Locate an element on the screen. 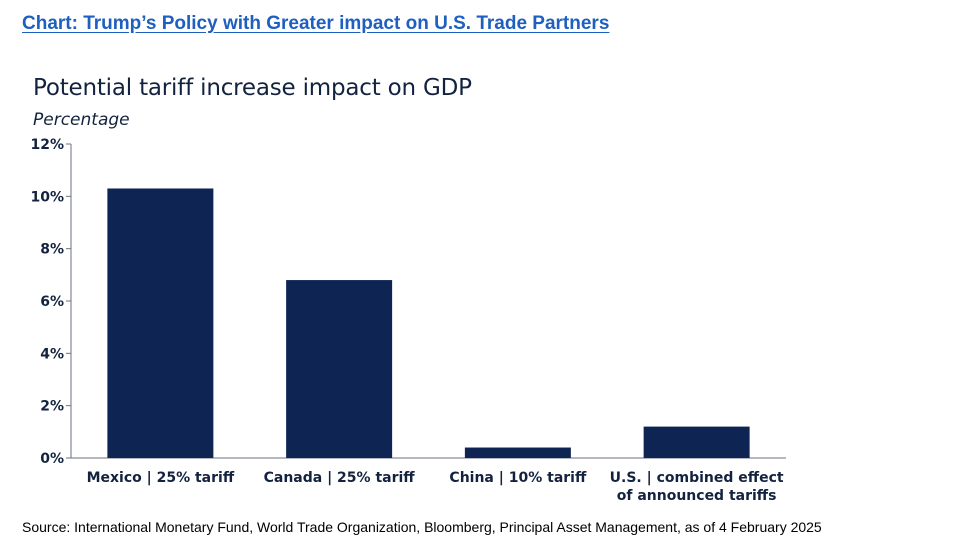  x-tick-label: Mexico | 25% tariff is located at coordinates (161, 478).